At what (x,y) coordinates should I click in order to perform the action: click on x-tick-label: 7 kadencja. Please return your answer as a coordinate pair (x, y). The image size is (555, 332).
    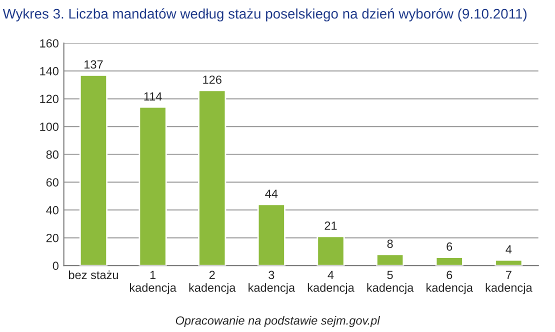
    Looking at the image, I should click on (509, 282).